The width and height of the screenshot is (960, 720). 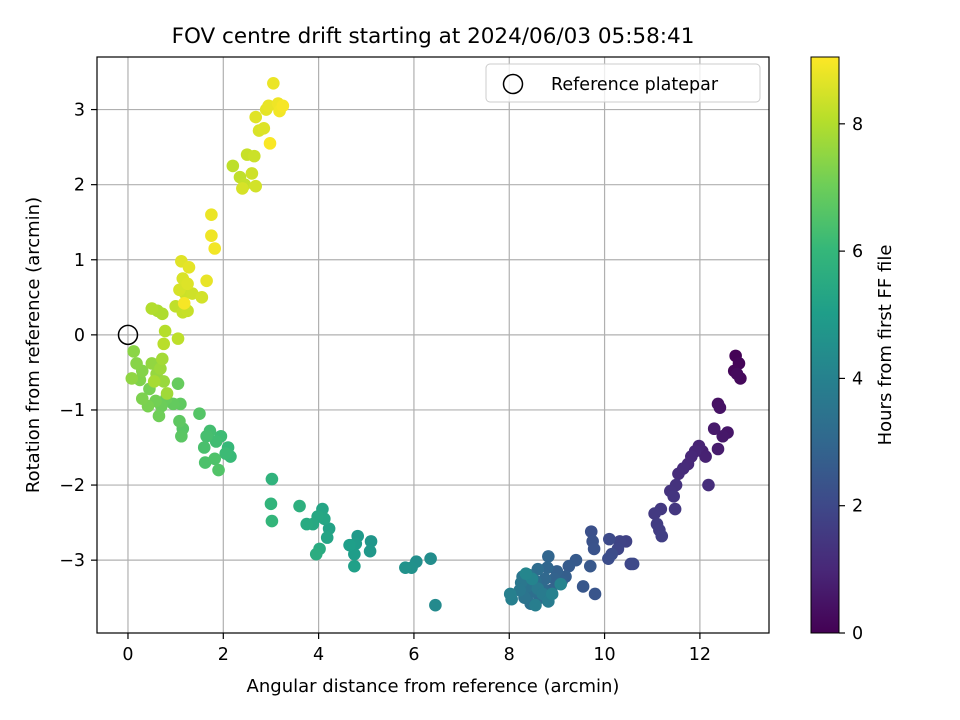 I want to click on y-tick-label: 0, so click(x=79, y=336).